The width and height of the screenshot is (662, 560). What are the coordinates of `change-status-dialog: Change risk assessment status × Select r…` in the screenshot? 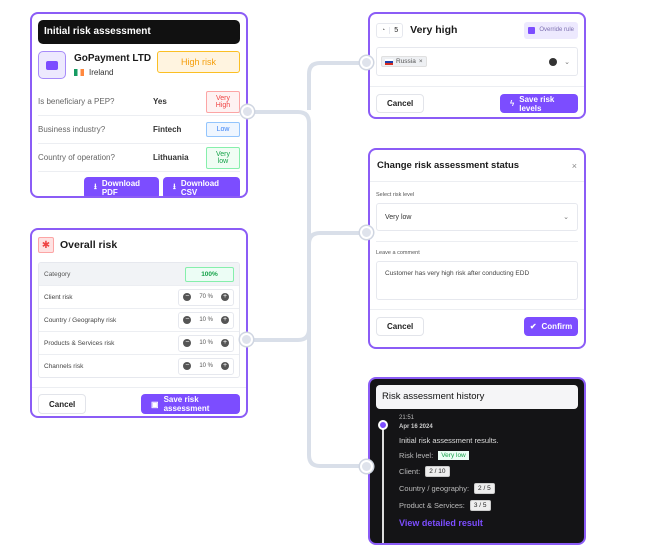 It's located at (477, 248).